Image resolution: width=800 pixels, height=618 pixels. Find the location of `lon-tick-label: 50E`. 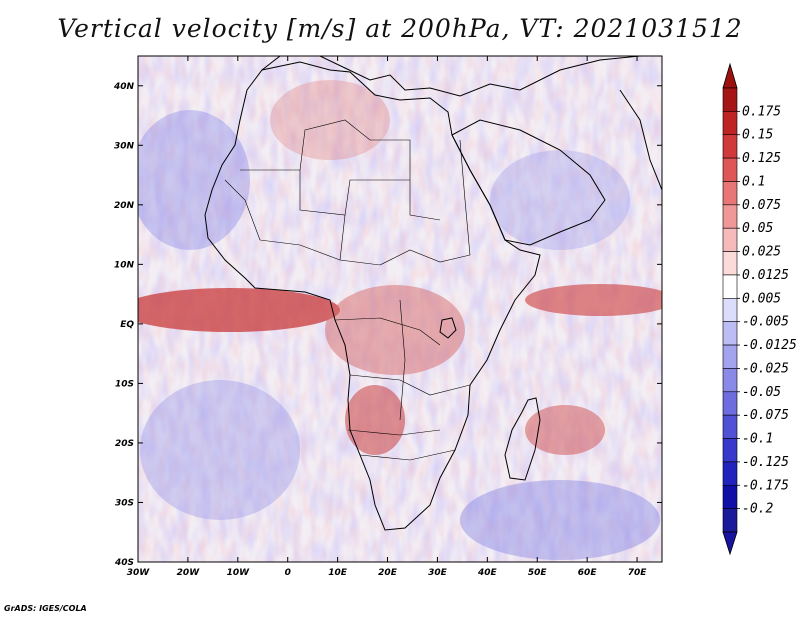

lon-tick-label: 50E is located at coordinates (538, 573).